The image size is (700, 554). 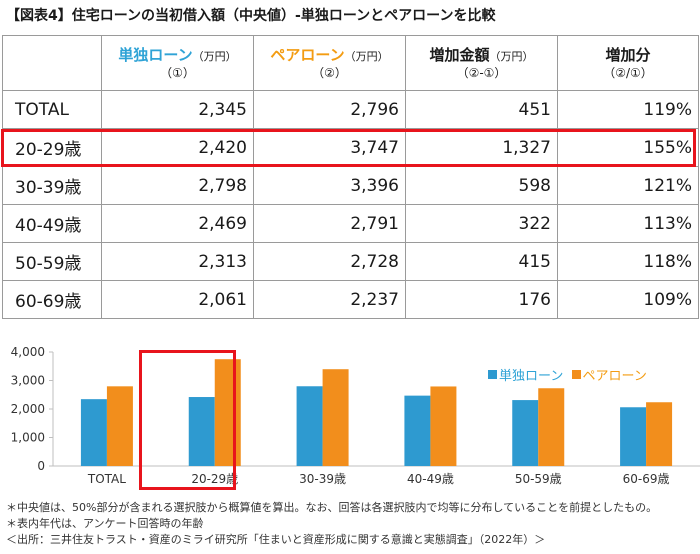 What do you see at coordinates (307, 54) in the screenshot?
I see `header-pair-label: ペアローン` at bounding box center [307, 54].